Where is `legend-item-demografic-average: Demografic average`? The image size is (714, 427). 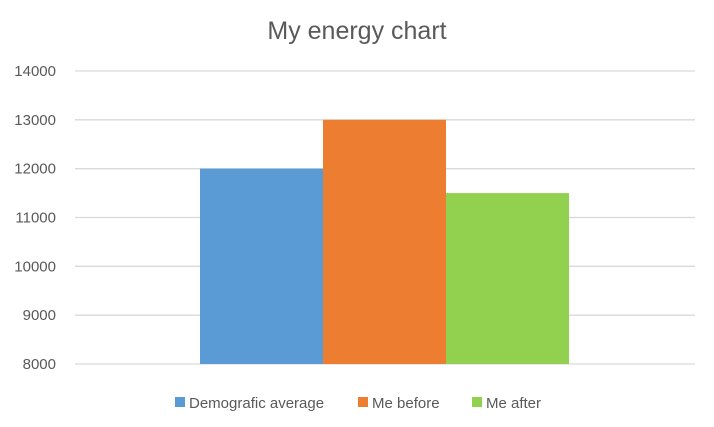 legend-item-demografic-average: Demografic average is located at coordinates (249, 403).